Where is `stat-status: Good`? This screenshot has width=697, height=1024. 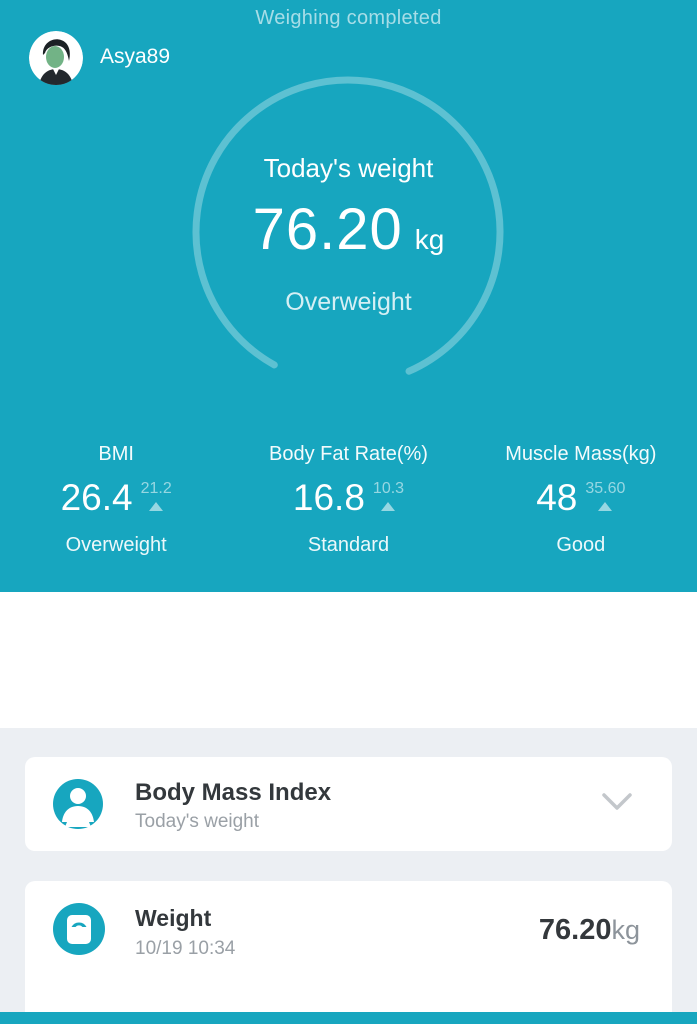 stat-status: Good is located at coordinates (581, 545).